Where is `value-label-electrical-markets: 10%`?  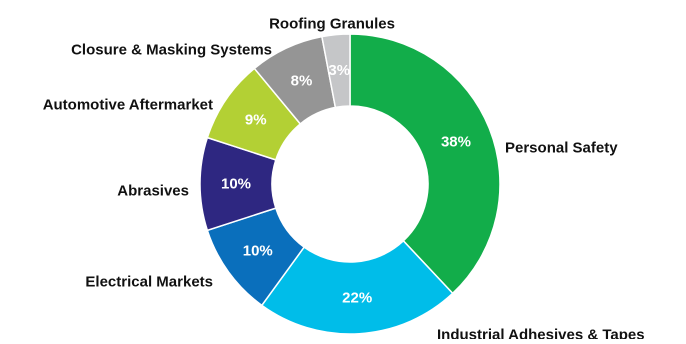 value-label-electrical-markets: 10% is located at coordinates (258, 251).